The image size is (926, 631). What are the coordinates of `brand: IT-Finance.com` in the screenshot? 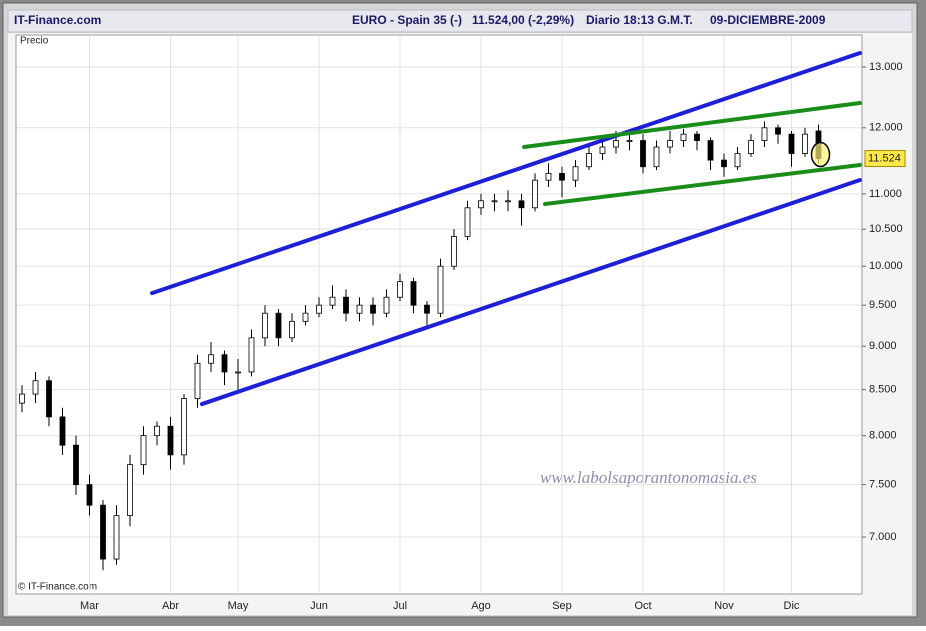 It's located at (57, 20).